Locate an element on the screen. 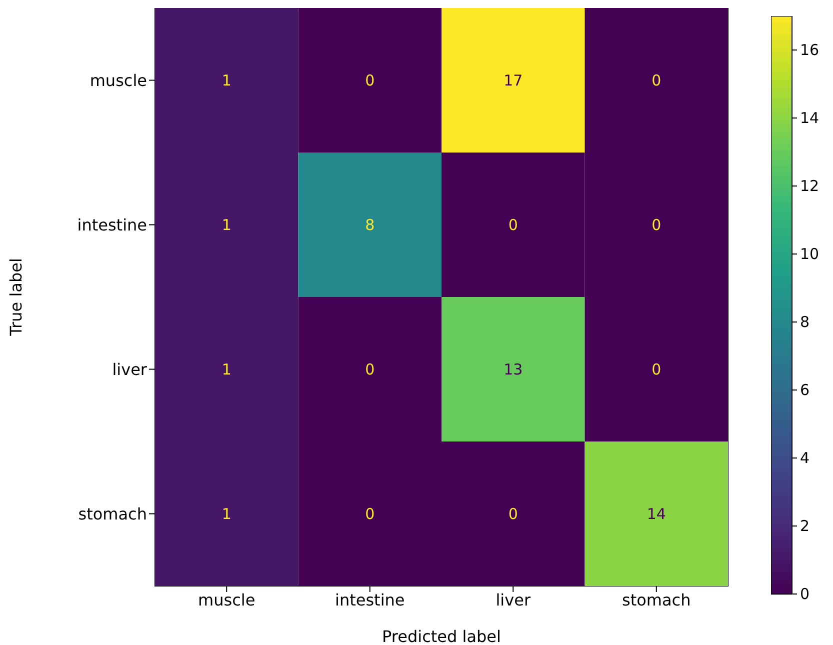 This screenshot has height=645, width=833. color-bar-label: 8 is located at coordinates (805, 322).